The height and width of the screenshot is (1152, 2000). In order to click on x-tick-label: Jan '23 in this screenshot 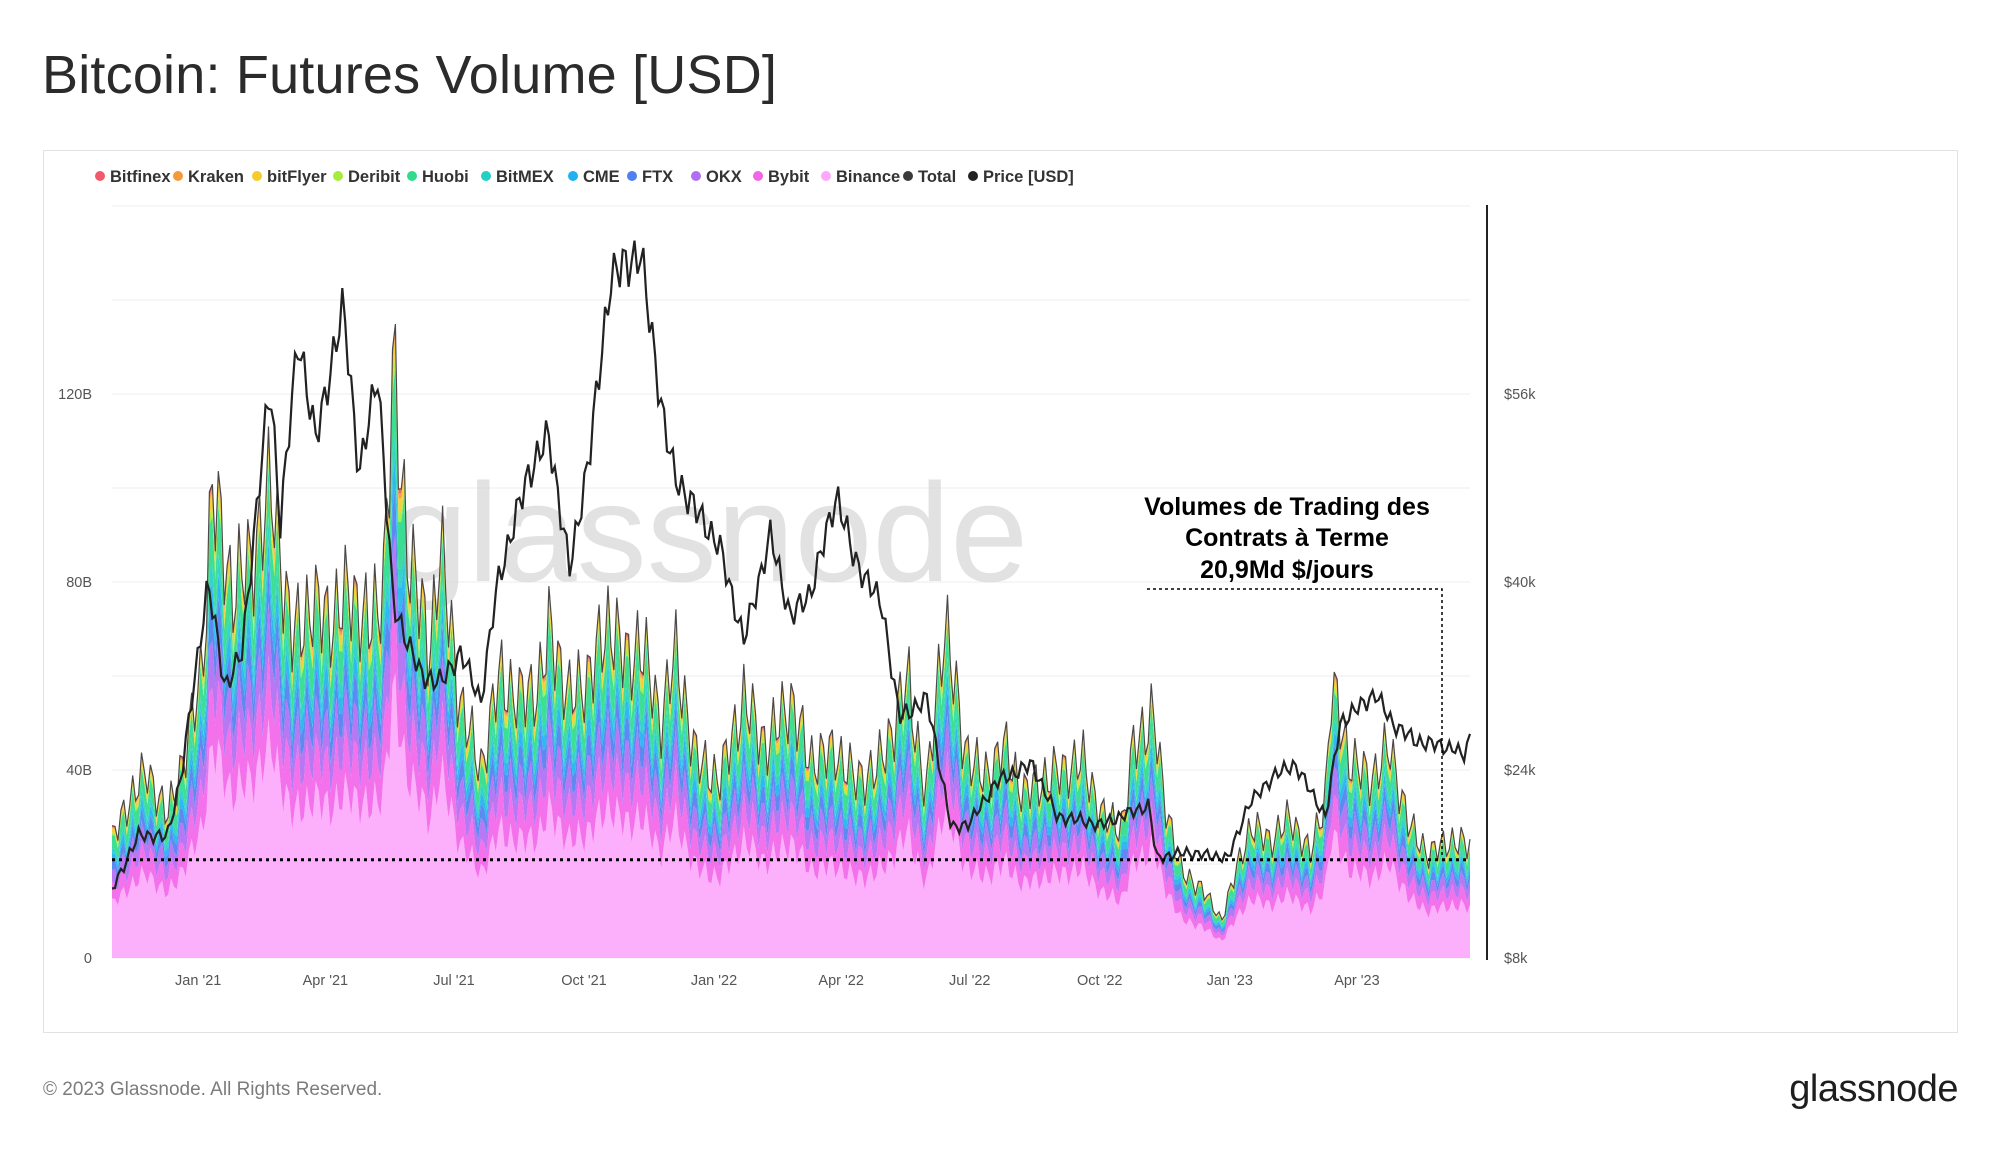, I will do `click(1230, 981)`.